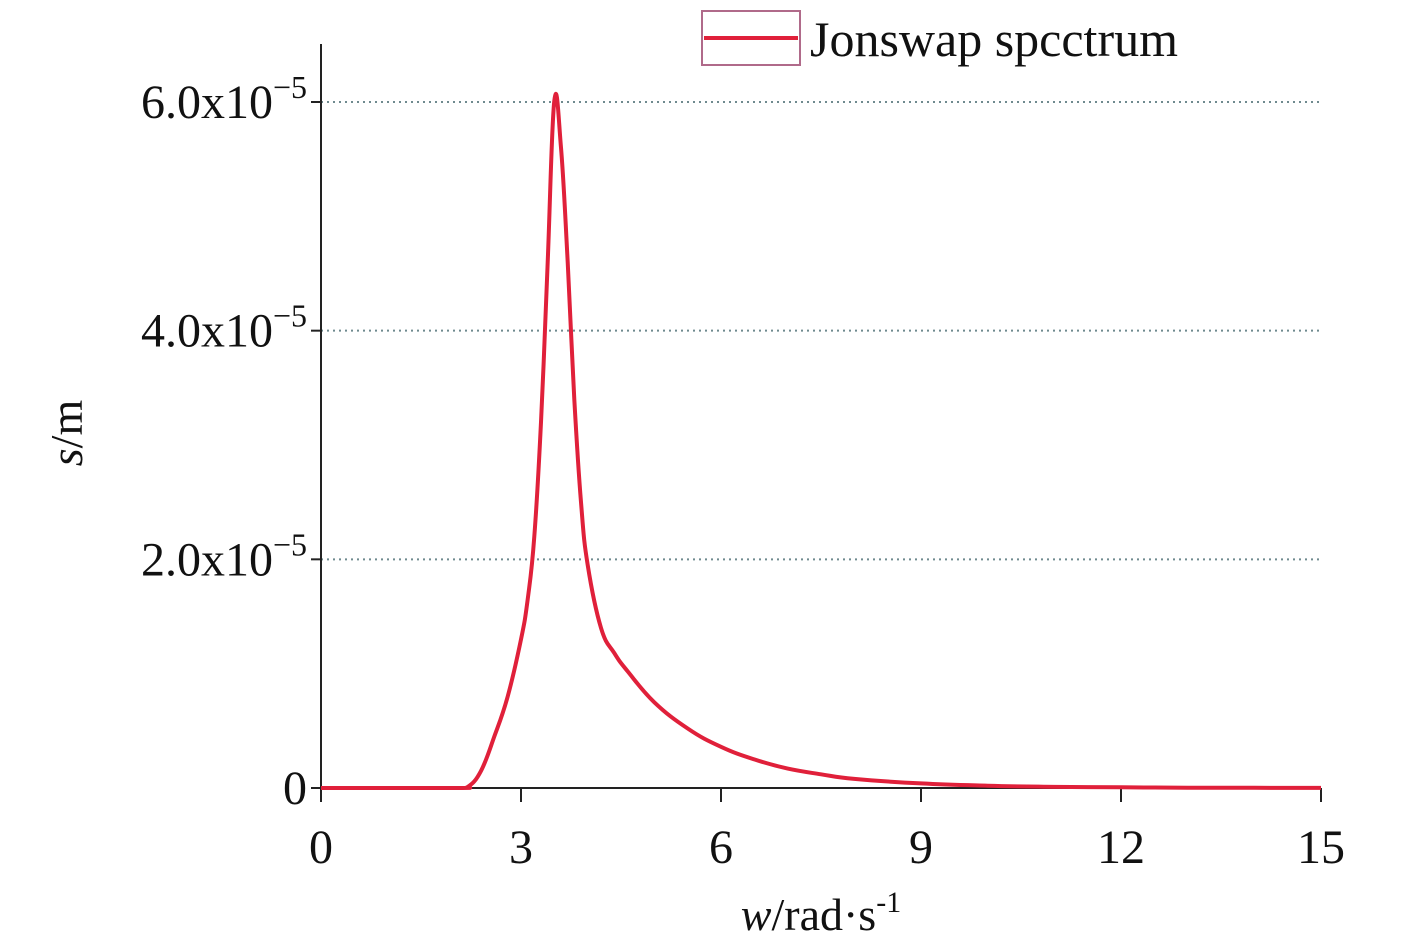 The width and height of the screenshot is (1417, 951). What do you see at coordinates (1121, 847) in the screenshot?
I see `x-tick-label: 12` at bounding box center [1121, 847].